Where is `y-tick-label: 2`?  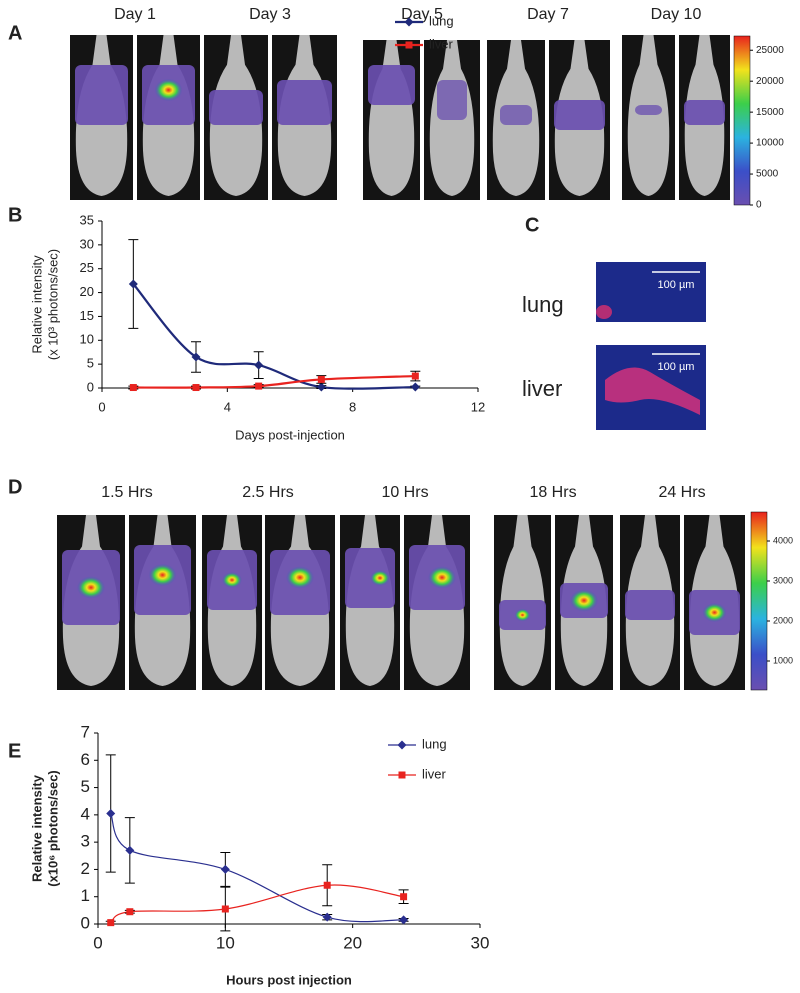
y-tick-label: 2 is located at coordinates (85, 868).